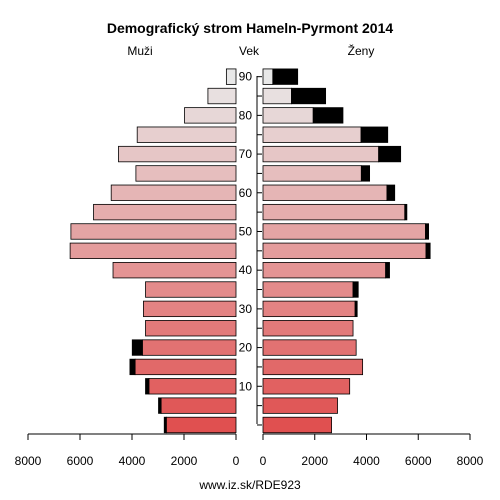 This screenshot has height=500, width=500. What do you see at coordinates (246, 115) in the screenshot?
I see `age-tick-label-80: 80` at bounding box center [246, 115].